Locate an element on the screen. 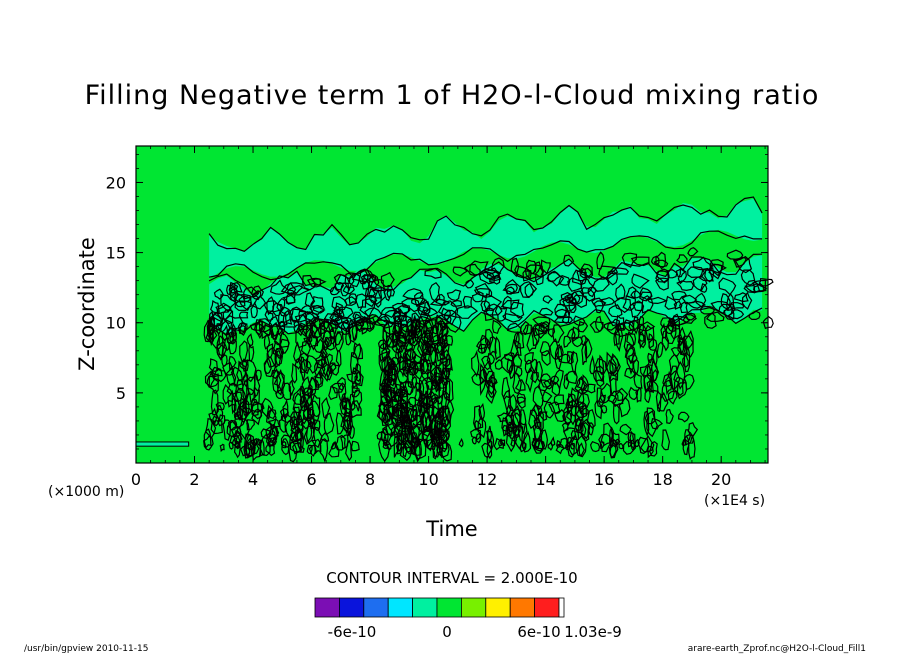 The image size is (904, 654). y-axis-label: Z-coordinate is located at coordinates (87, 304).